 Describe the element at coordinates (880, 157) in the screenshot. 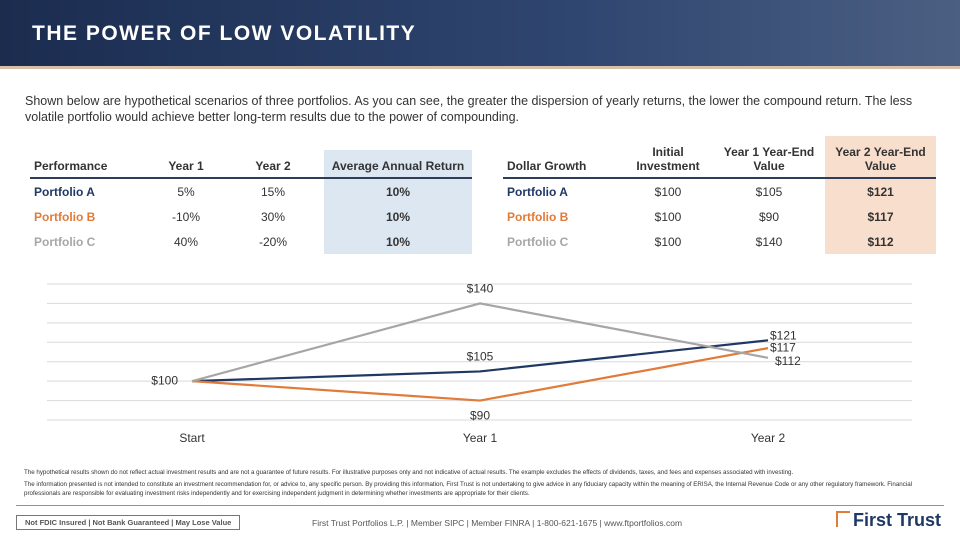

I see `column-header: Year 2 Year-End Value` at that location.